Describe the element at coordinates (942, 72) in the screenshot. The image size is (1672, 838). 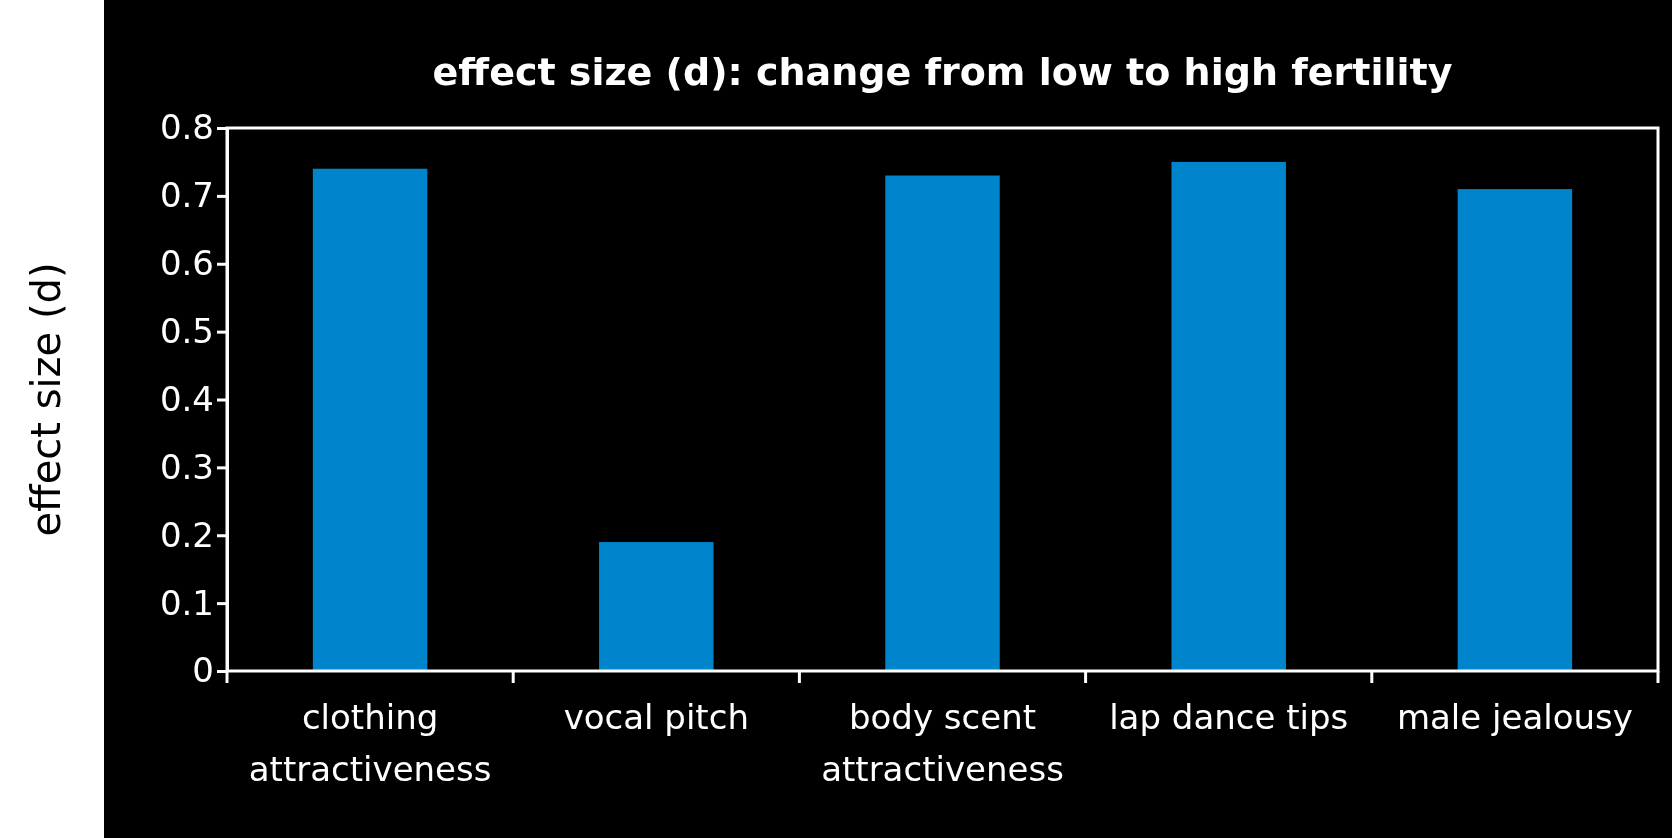
I see `chart-title: effect size (d): change from low to high fertility` at that location.